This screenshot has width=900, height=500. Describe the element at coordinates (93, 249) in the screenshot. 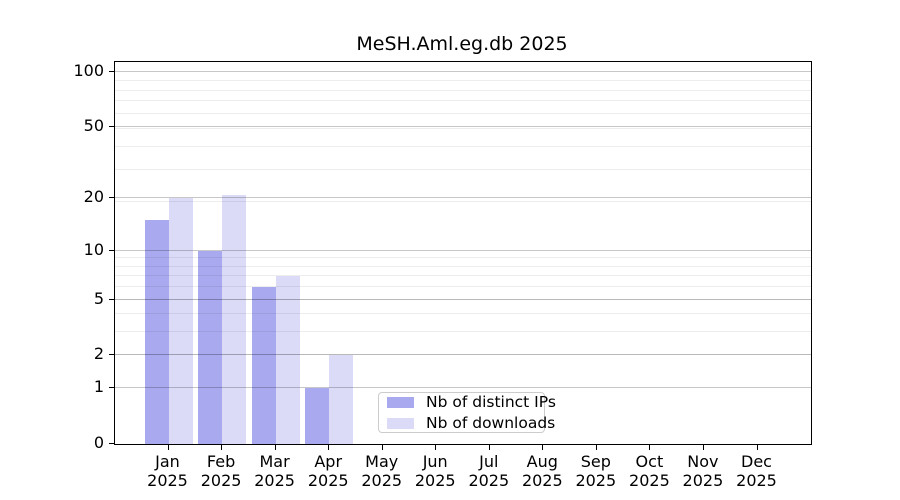

I see `y-tick-label: 10` at that location.